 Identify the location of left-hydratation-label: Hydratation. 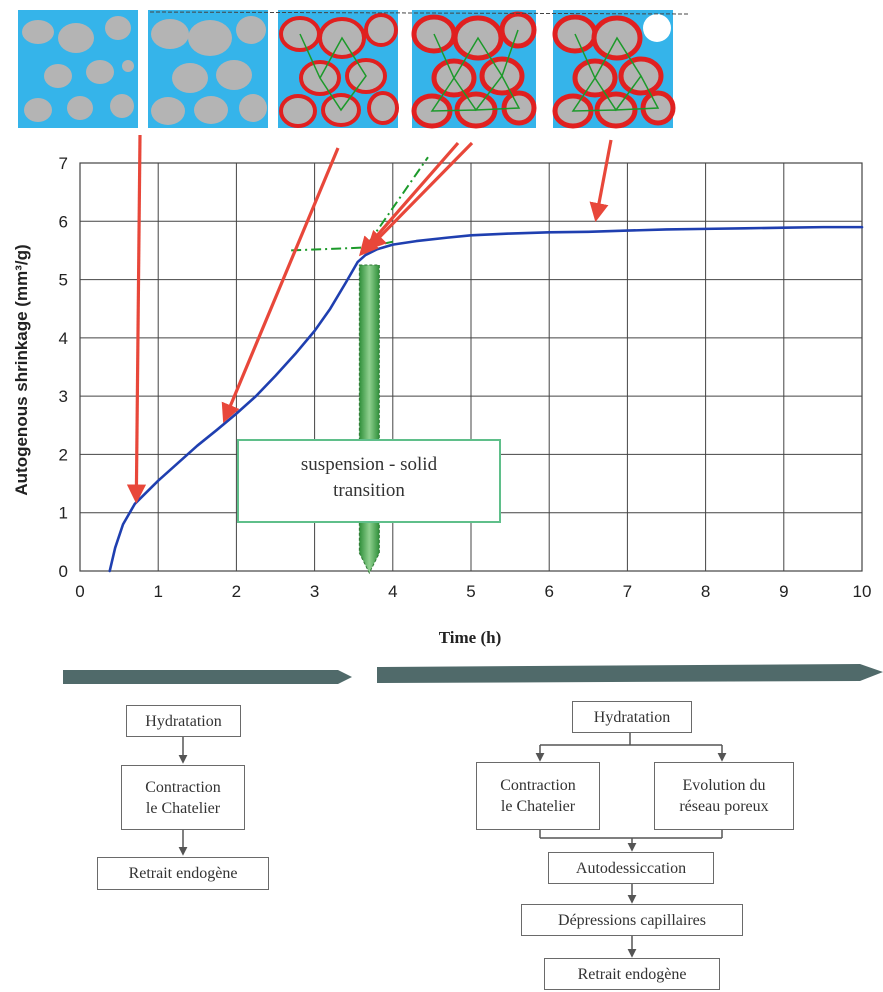
(183, 721).